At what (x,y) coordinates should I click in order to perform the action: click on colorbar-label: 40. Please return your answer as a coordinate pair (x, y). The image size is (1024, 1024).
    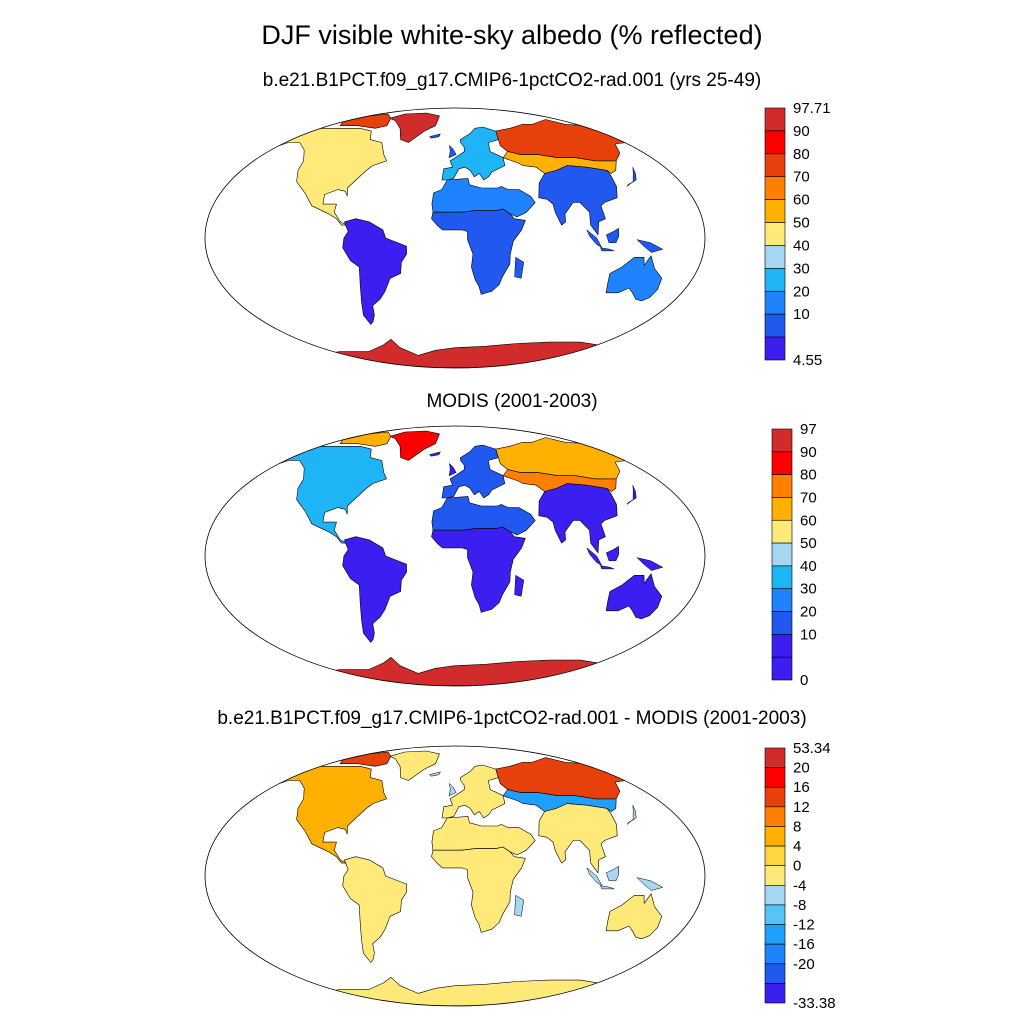
    Looking at the image, I should click on (808, 566).